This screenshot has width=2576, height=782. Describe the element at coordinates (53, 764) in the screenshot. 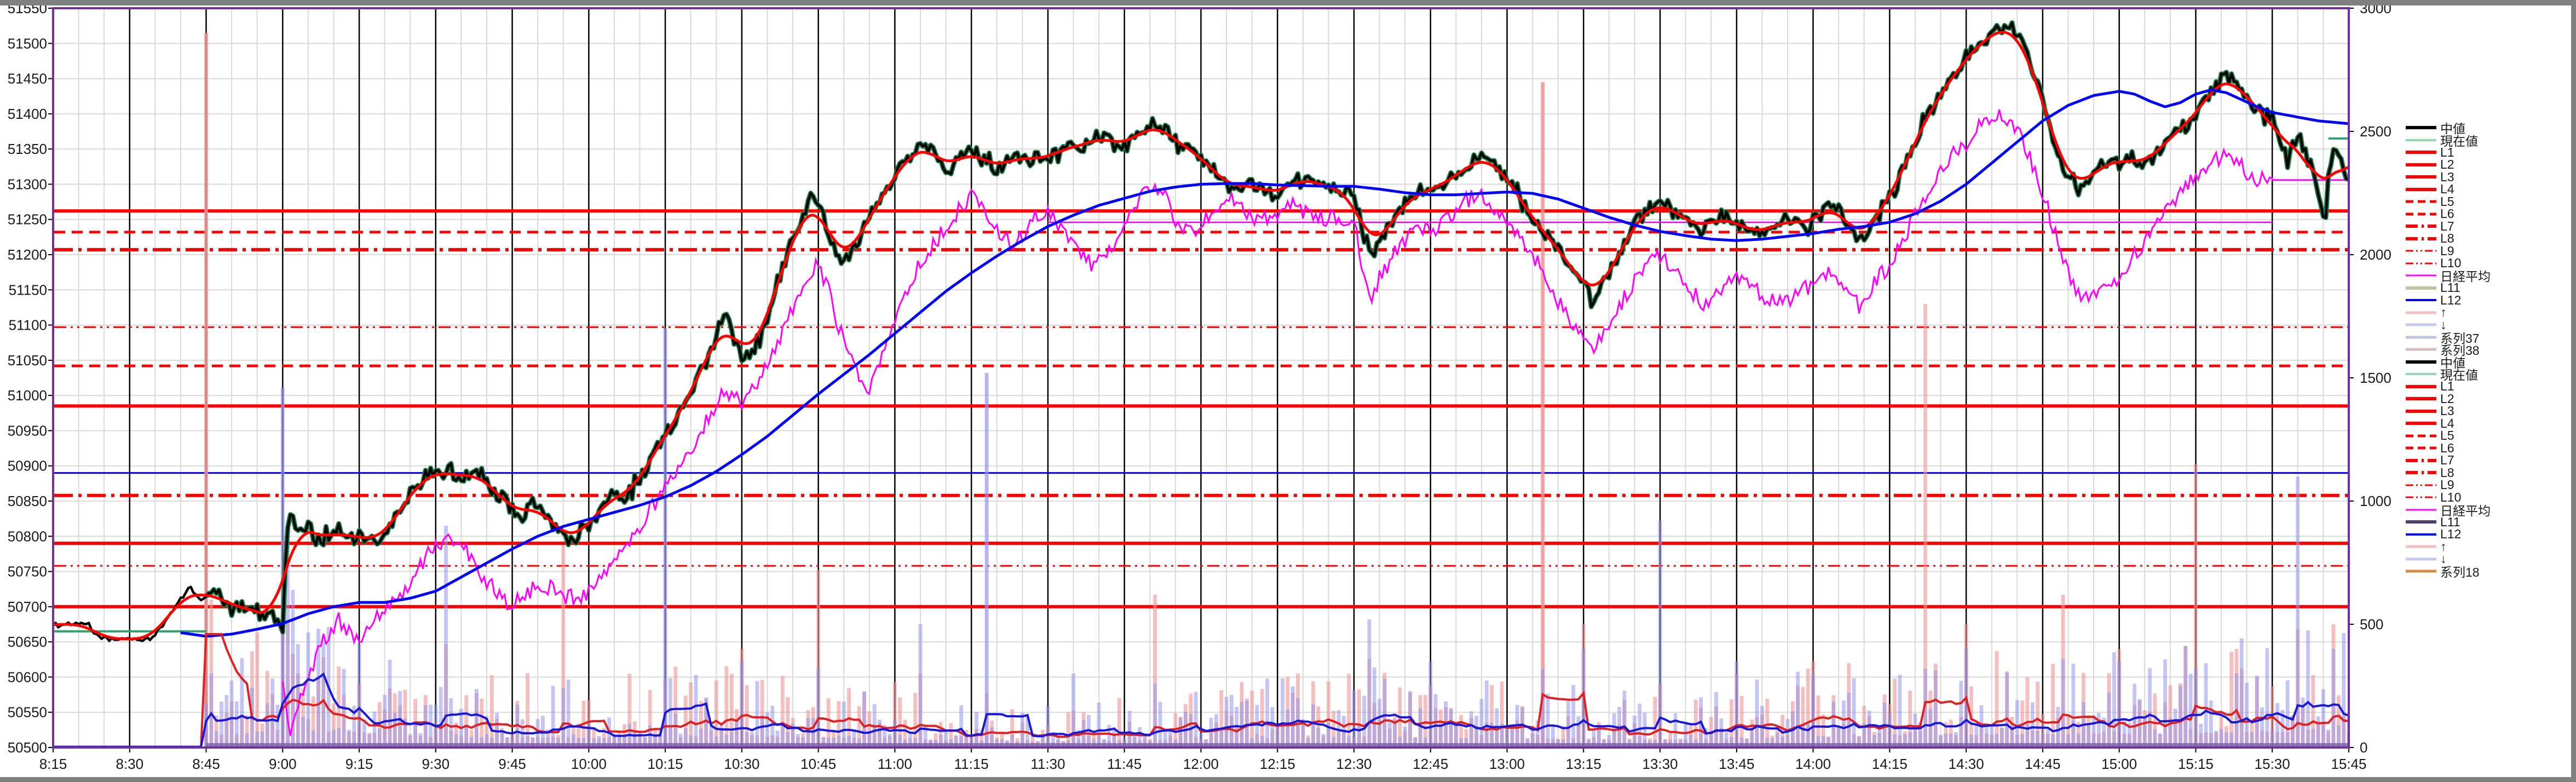

I see `svg-text: 8:15` at that location.